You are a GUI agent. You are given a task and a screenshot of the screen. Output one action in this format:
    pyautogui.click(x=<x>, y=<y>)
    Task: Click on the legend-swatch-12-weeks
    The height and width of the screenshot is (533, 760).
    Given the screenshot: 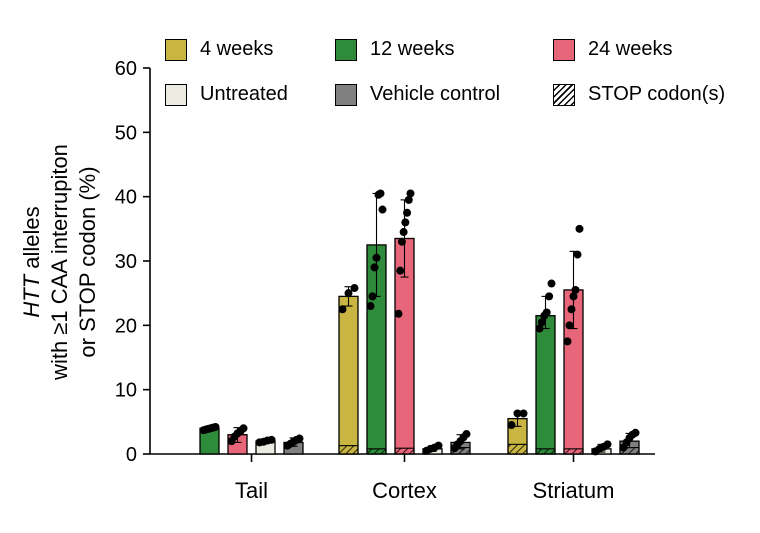 What is the action you would take?
    pyautogui.click(x=346, y=49)
    